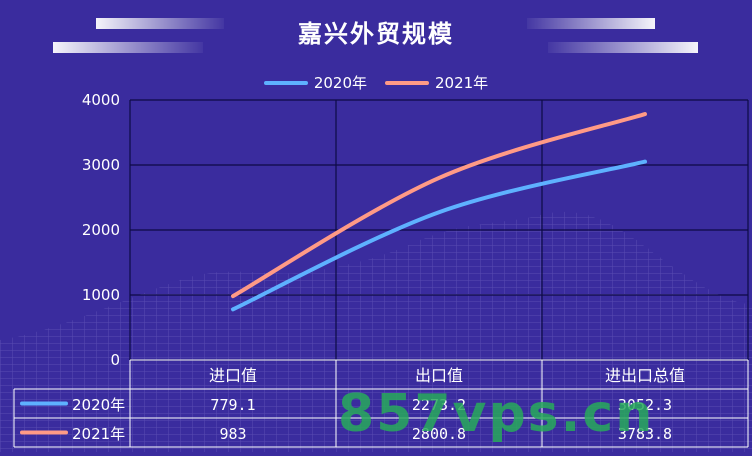 The image size is (752, 456). Describe the element at coordinates (439, 405) in the screenshot. I see `table-data-cell: 2273.2` at that location.